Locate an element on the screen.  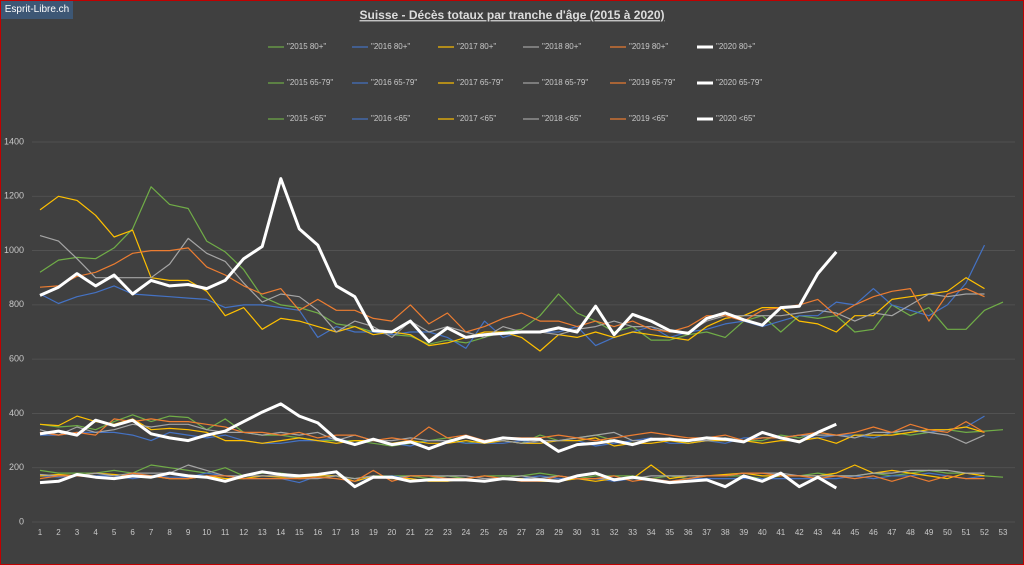
legend-label: "2016 80+" is located at coordinates (390, 46).